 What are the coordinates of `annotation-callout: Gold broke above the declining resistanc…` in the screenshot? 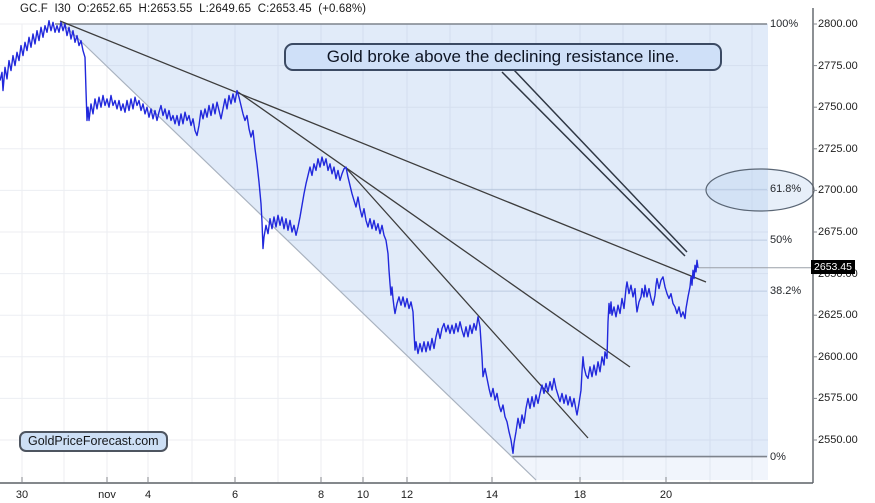 It's located at (503, 57).